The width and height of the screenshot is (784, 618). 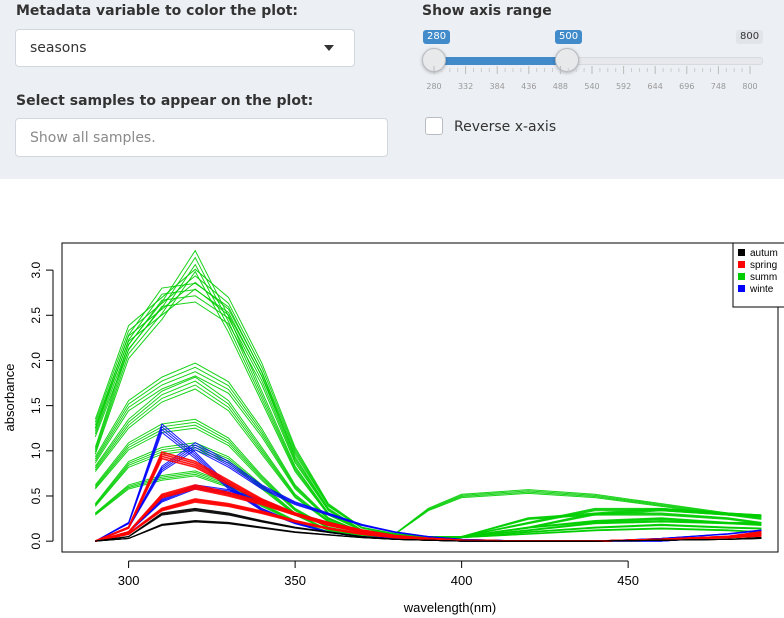 I want to click on slider-tick-label: 644, so click(x=655, y=86).